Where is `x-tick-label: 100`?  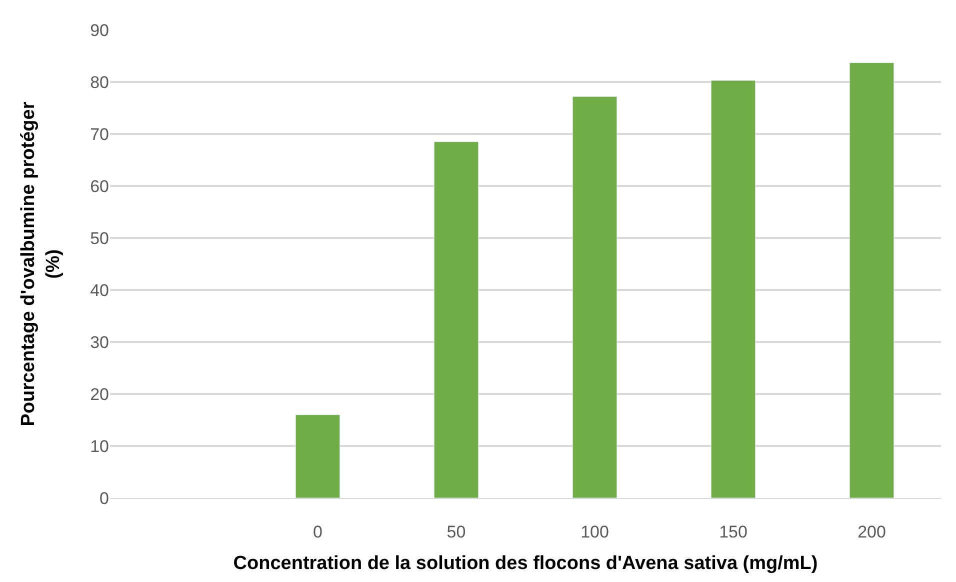 x-tick-label: 100 is located at coordinates (594, 532).